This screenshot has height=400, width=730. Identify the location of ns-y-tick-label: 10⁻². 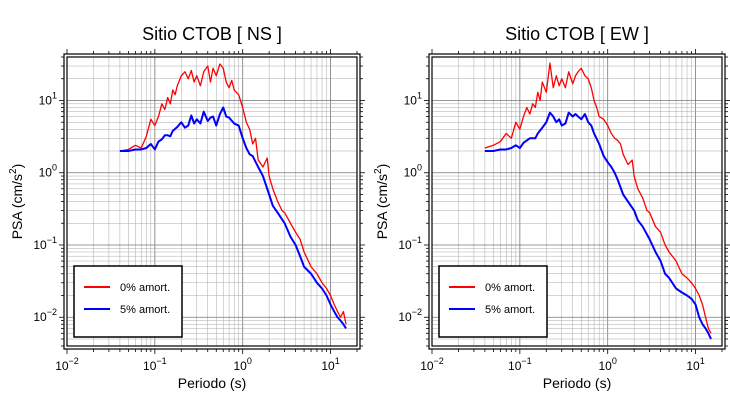
(45, 315).